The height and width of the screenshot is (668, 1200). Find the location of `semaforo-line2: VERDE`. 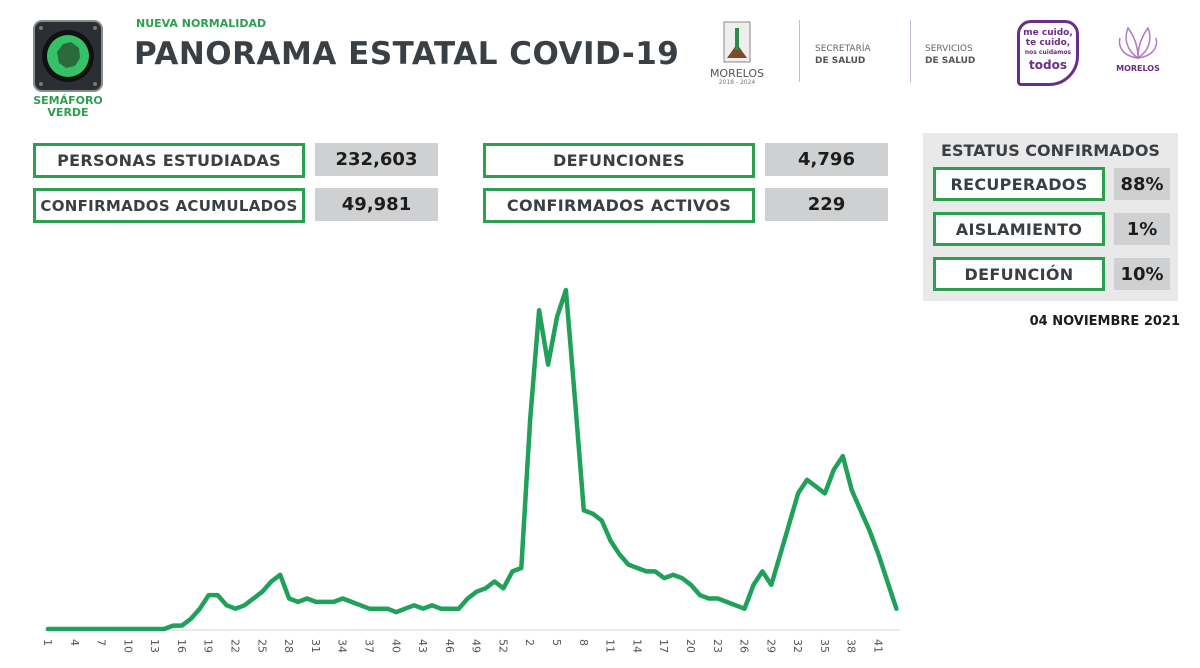

semaforo-line2: VERDE is located at coordinates (68, 112).